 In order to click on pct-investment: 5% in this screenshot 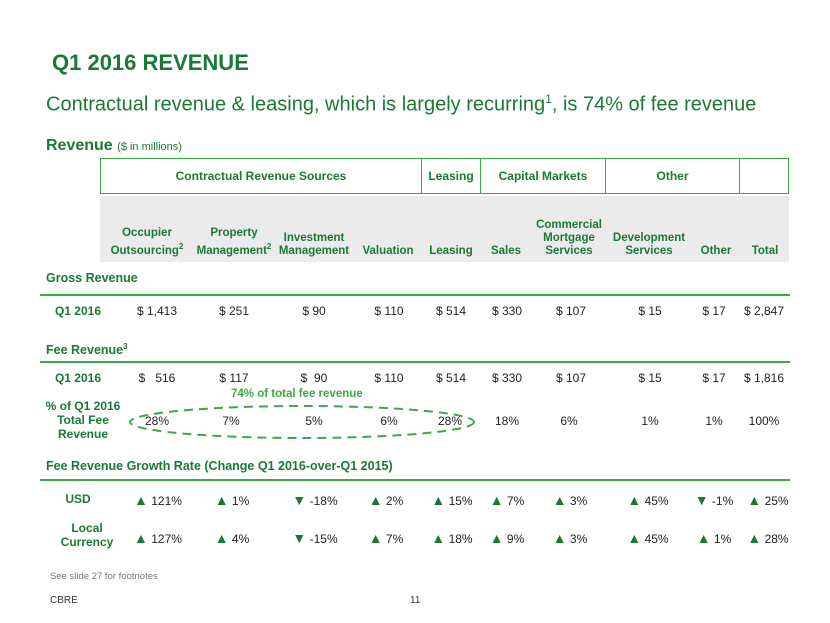, I will do `click(314, 421)`.